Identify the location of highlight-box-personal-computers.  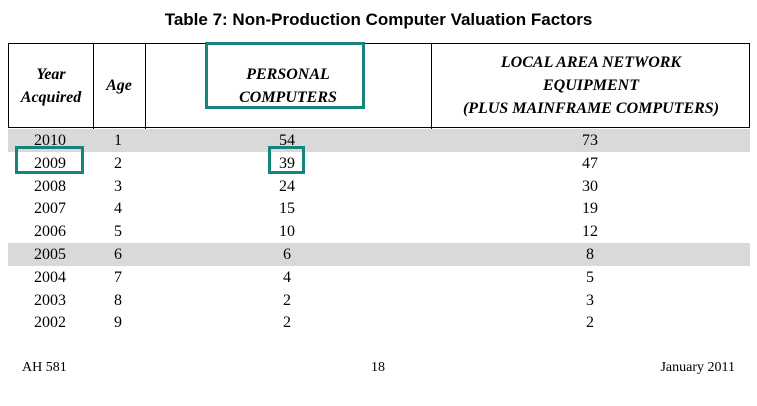
(285, 75).